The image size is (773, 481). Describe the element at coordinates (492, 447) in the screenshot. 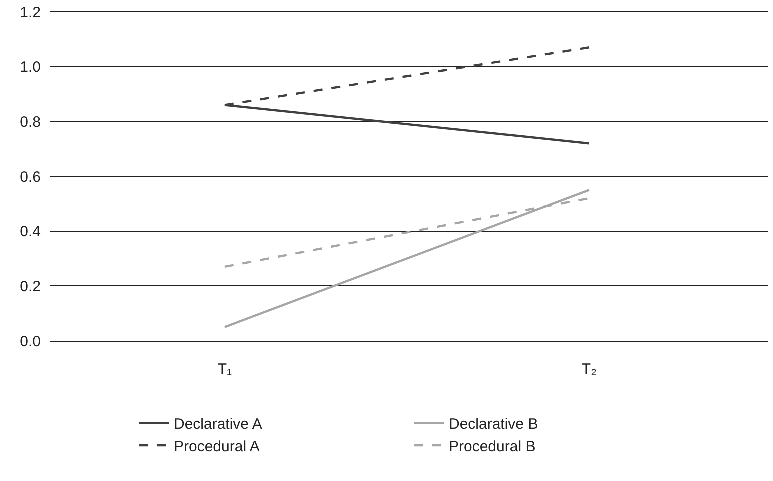

I see `legend-label: Procedural B` at that location.